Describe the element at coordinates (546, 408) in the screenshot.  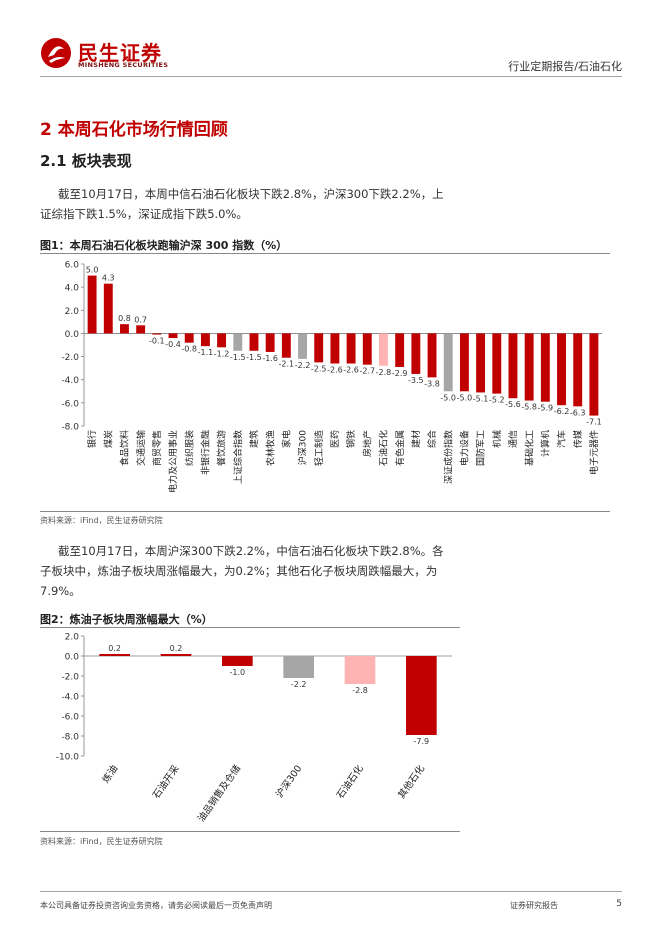
I see `data-label-29: -5.9` at that location.